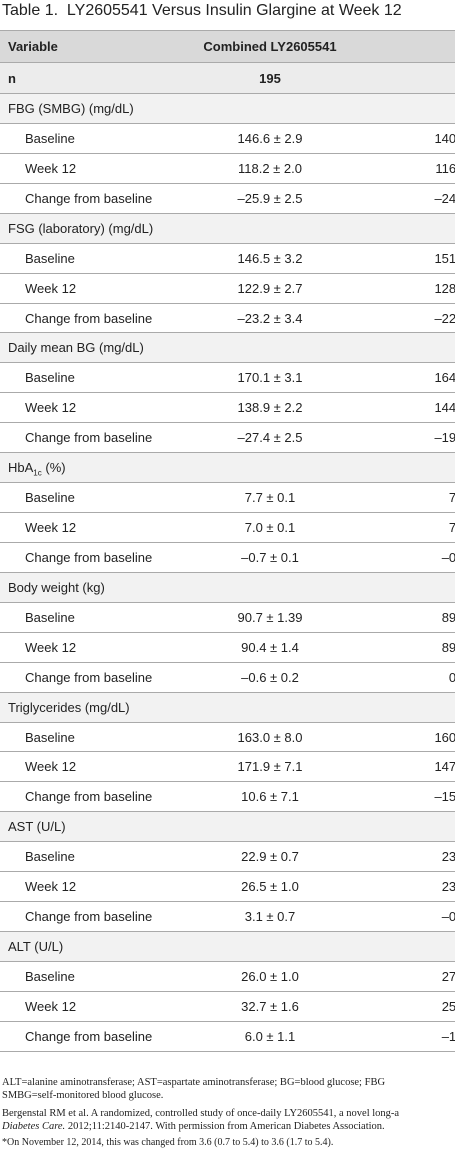 This screenshot has width=455, height=1150. Describe the element at coordinates (270, 198) in the screenshot. I see `combined-value: –25.9 ± 2.5` at that location.